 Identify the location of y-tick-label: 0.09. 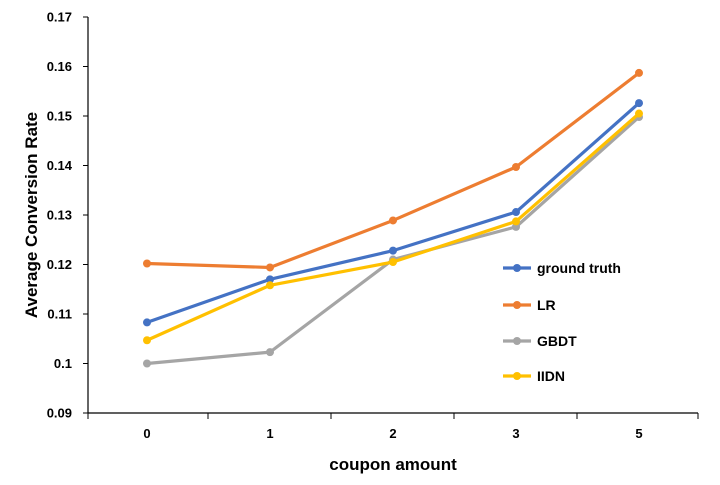
(59, 413).